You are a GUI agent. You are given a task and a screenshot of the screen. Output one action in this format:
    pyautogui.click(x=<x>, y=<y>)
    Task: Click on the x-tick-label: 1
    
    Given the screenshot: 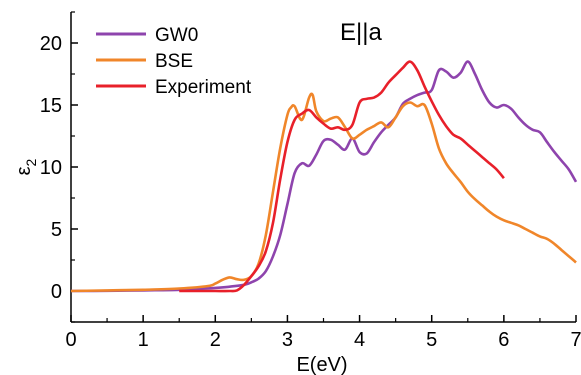 What is the action you would take?
    pyautogui.click(x=143, y=340)
    